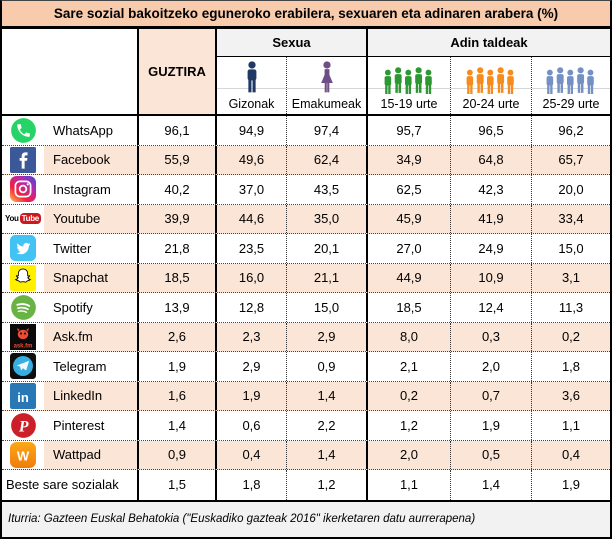 Image resolution: width=612 pixels, height=539 pixels. I want to click on value-cell: 0,4, so click(571, 455).